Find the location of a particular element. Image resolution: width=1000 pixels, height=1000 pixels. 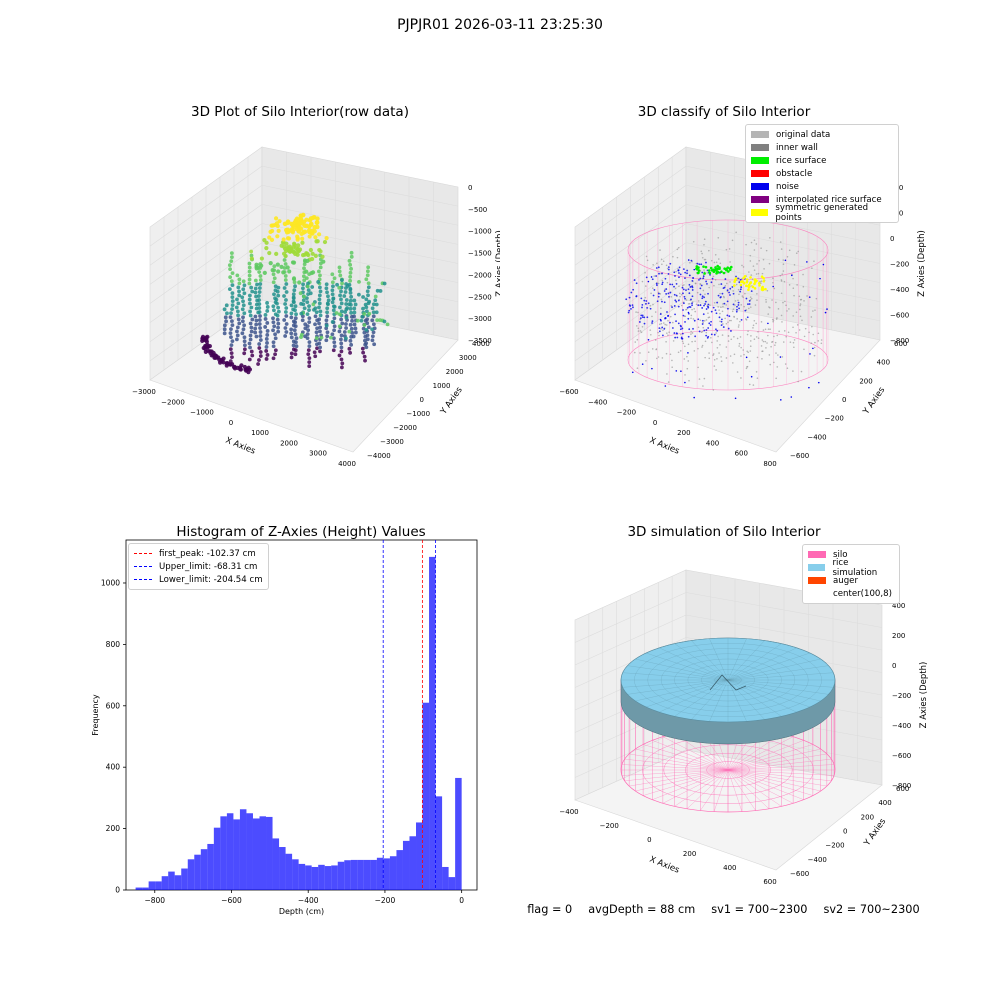

raw-z-tick-label: −2500 is located at coordinates (480, 297).